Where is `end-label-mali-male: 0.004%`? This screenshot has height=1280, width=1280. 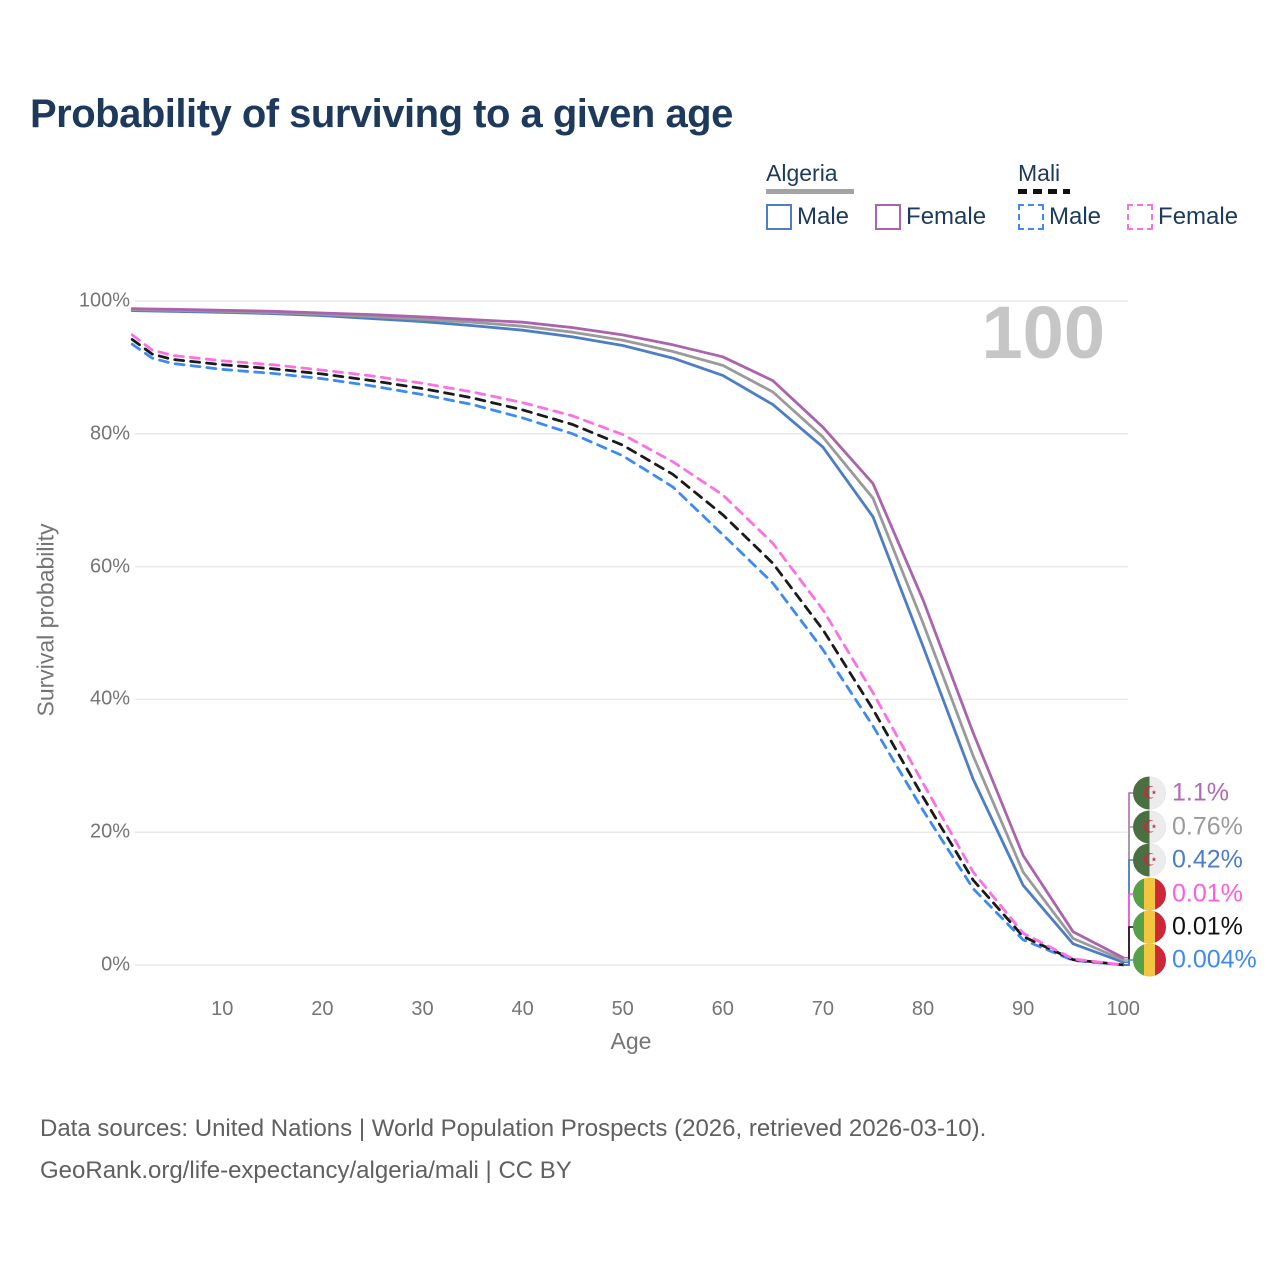 end-label-mali-male: 0.004% is located at coordinates (1195, 960).